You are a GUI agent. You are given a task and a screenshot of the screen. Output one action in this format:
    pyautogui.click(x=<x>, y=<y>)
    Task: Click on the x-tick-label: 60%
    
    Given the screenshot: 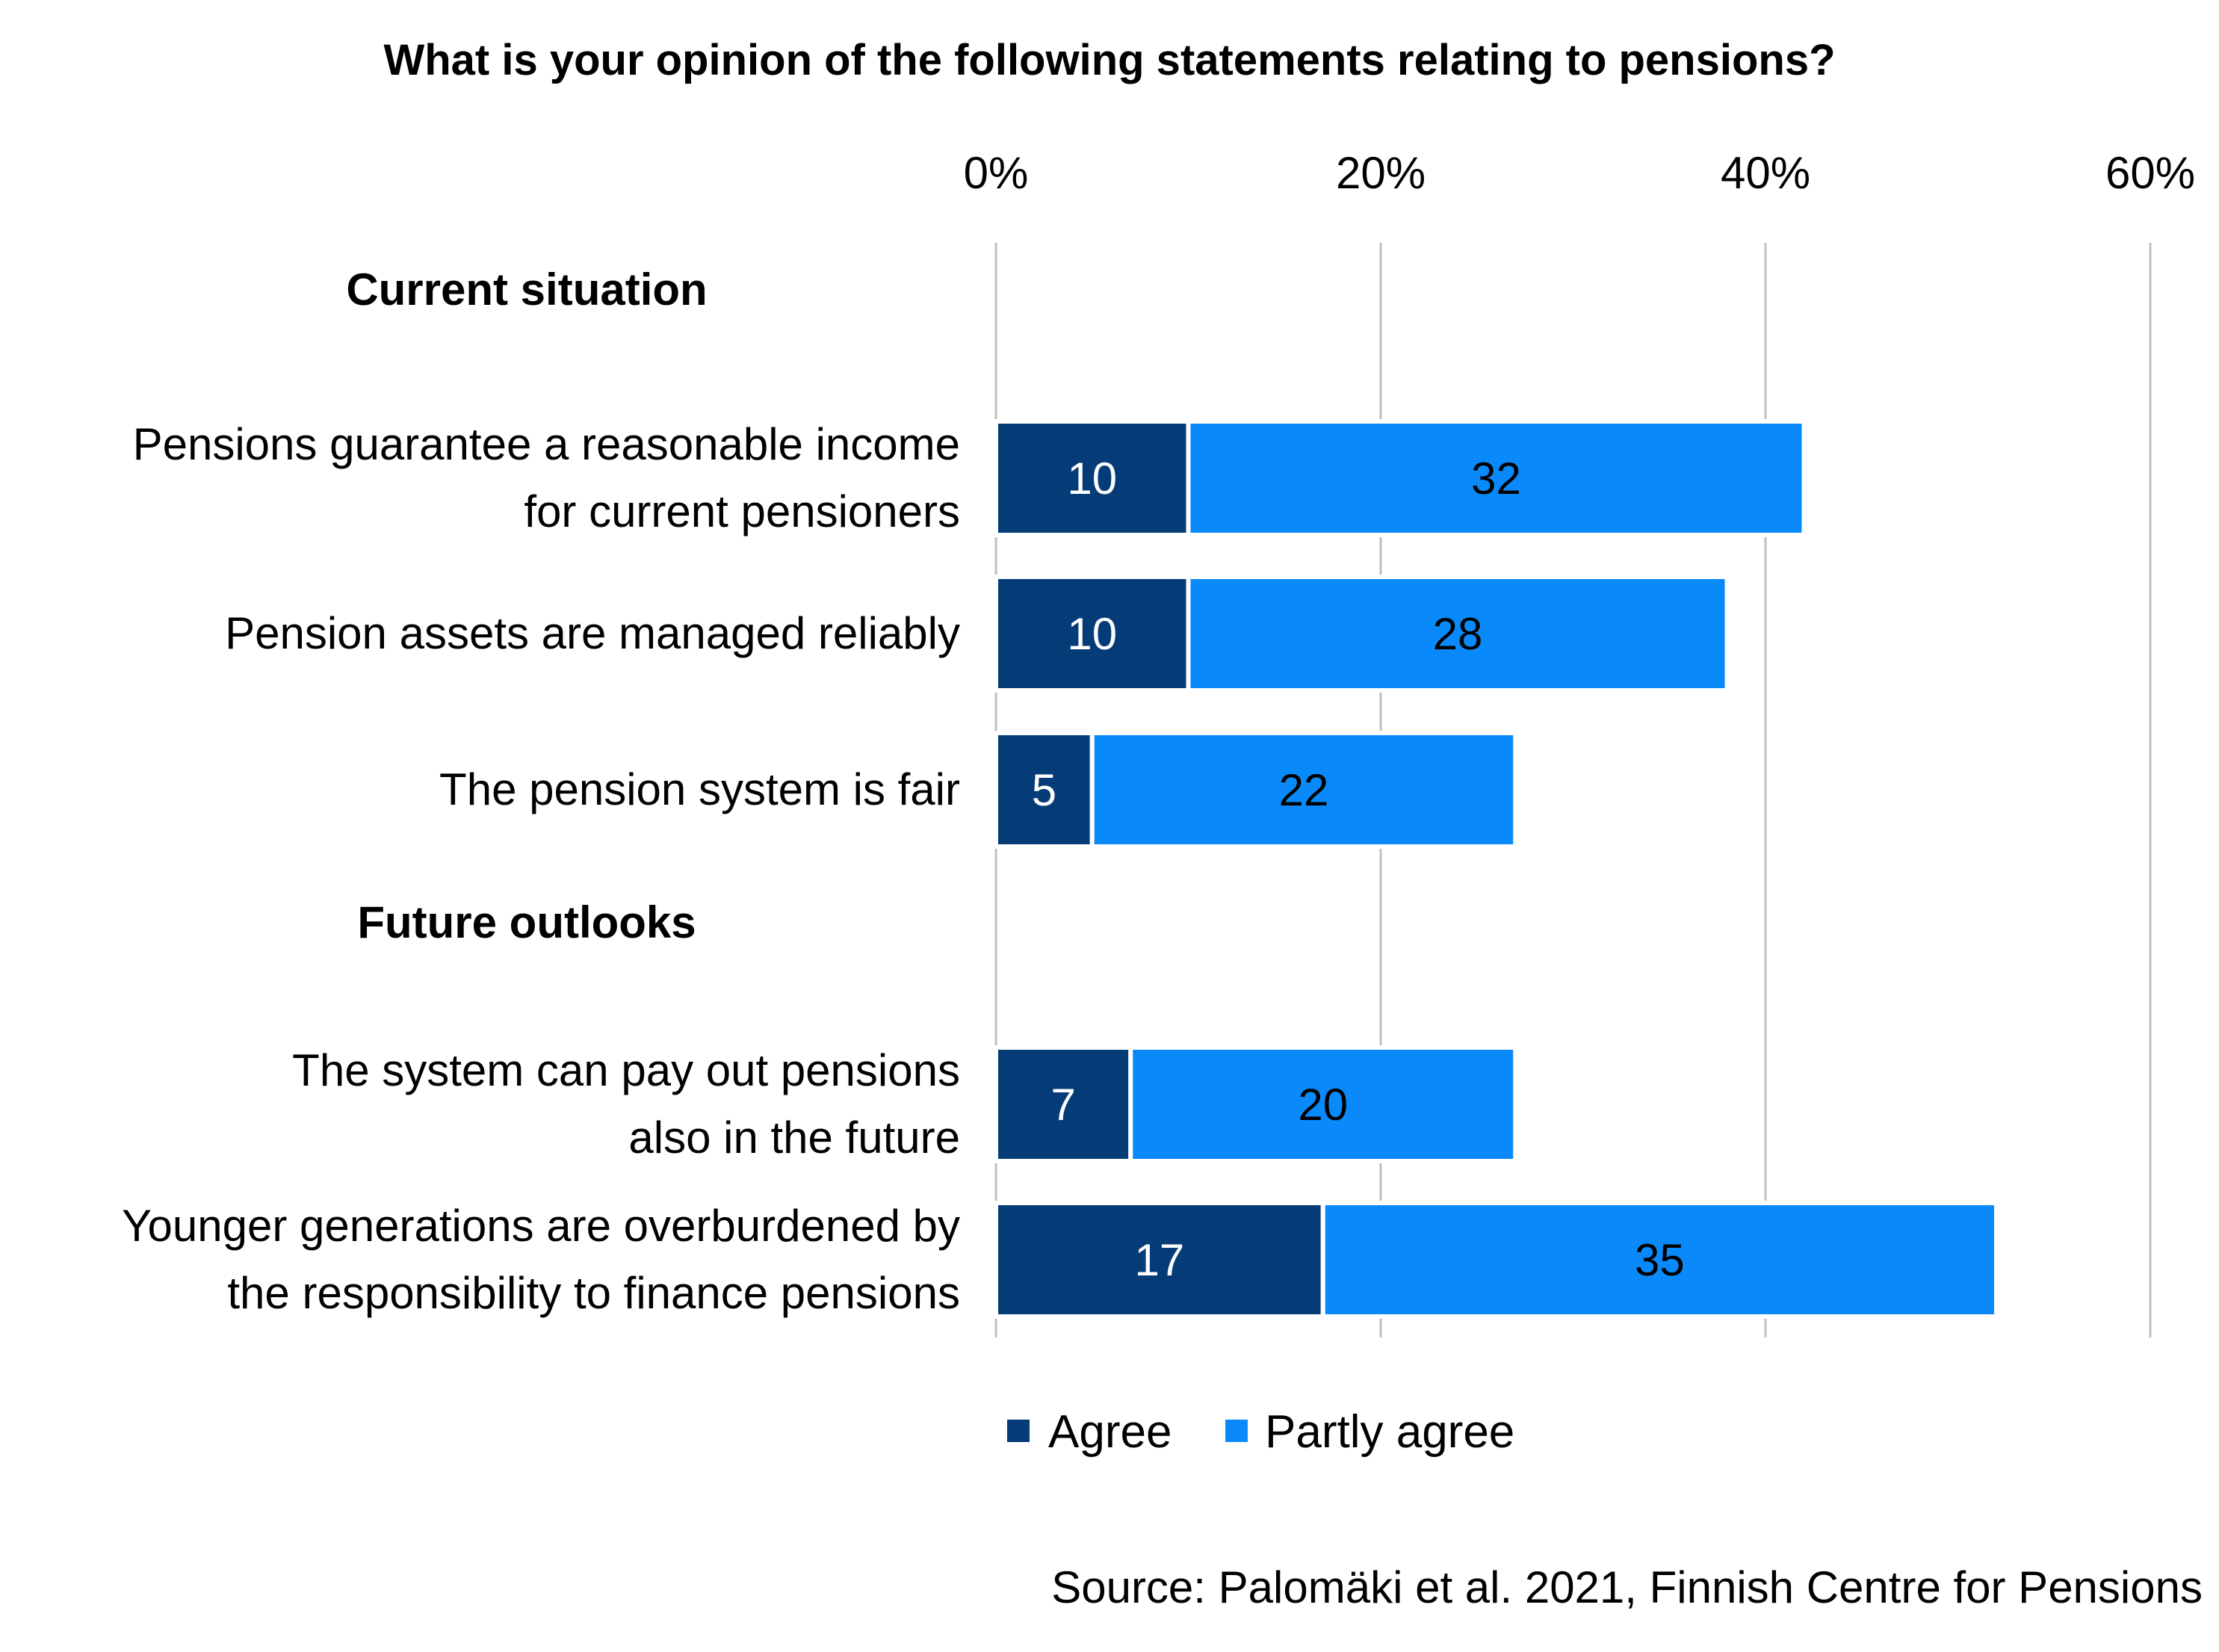 What is the action you would take?
    pyautogui.click(x=2150, y=173)
    